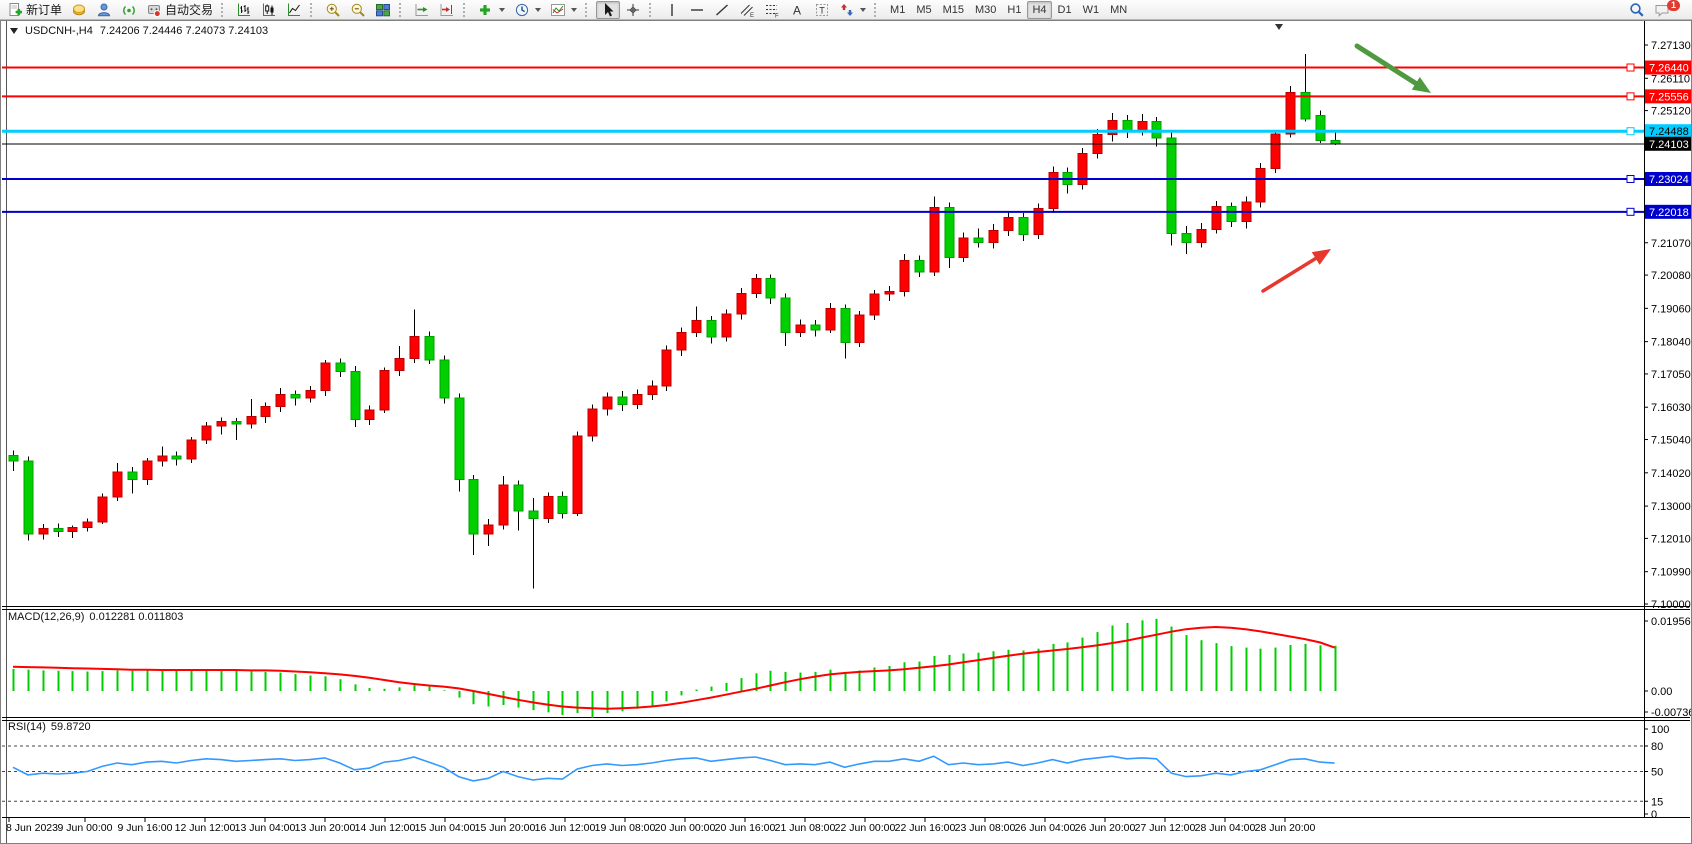  Describe the element at coordinates (953, 10) in the screenshot. I see `timeframe-M15: M15` at that location.